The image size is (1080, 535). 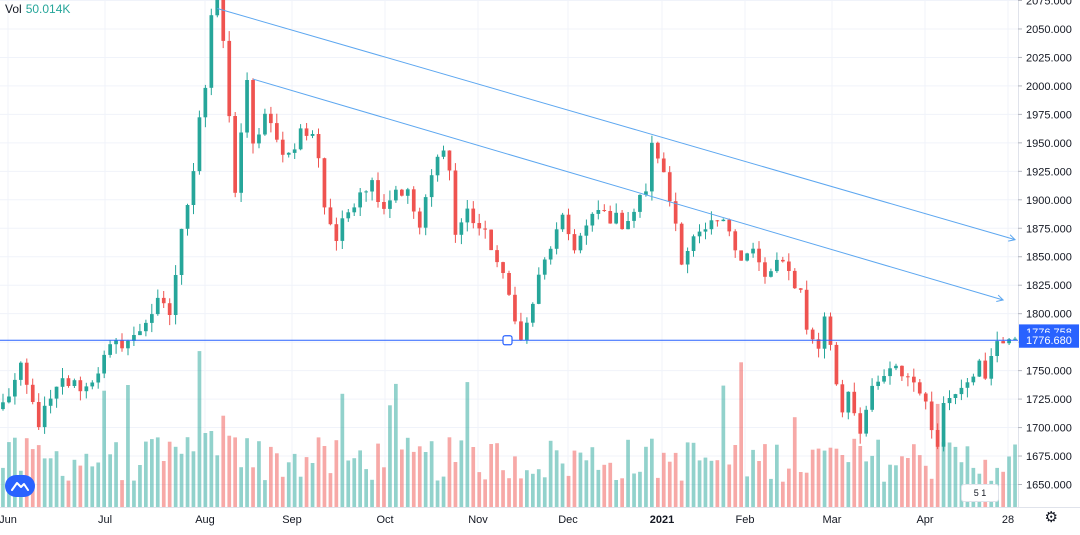 I want to click on event-flag: 5 1, so click(x=980, y=493).